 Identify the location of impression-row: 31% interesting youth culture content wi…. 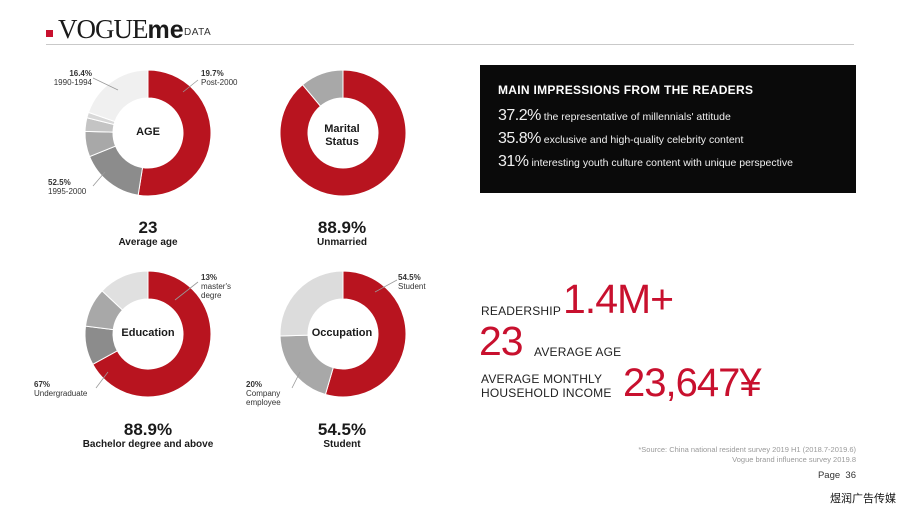
(645, 162).